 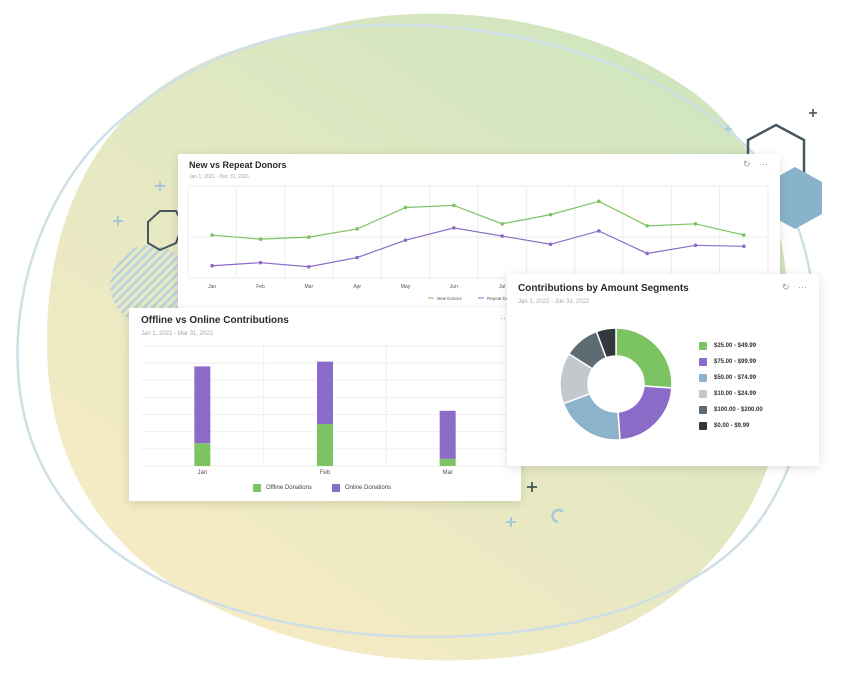 What do you see at coordinates (238, 165) in the screenshot?
I see `card-title: New vs Repeat Donors` at bounding box center [238, 165].